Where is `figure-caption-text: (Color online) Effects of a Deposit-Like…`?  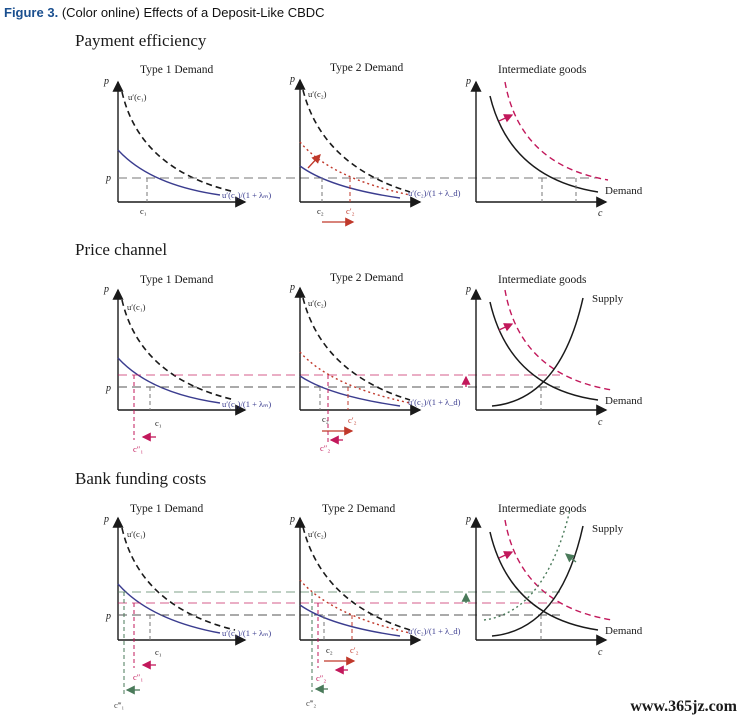
figure-caption-text: (Color online) Effects of a Deposit-Like… is located at coordinates (193, 12).